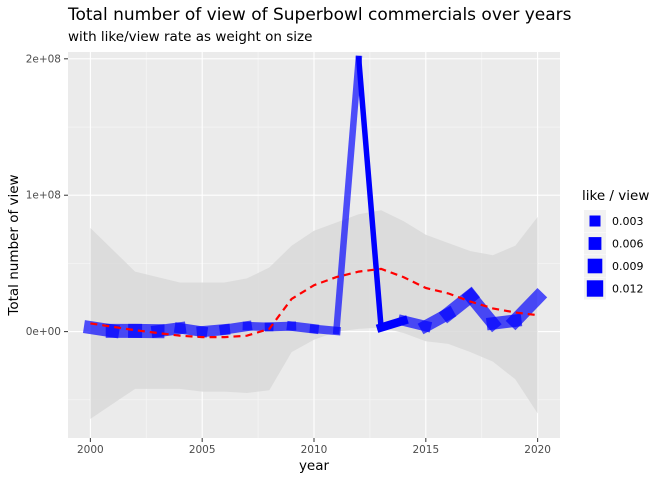 The height and width of the screenshot is (480, 672). I want to click on x-tick-label: 2005, so click(202, 450).